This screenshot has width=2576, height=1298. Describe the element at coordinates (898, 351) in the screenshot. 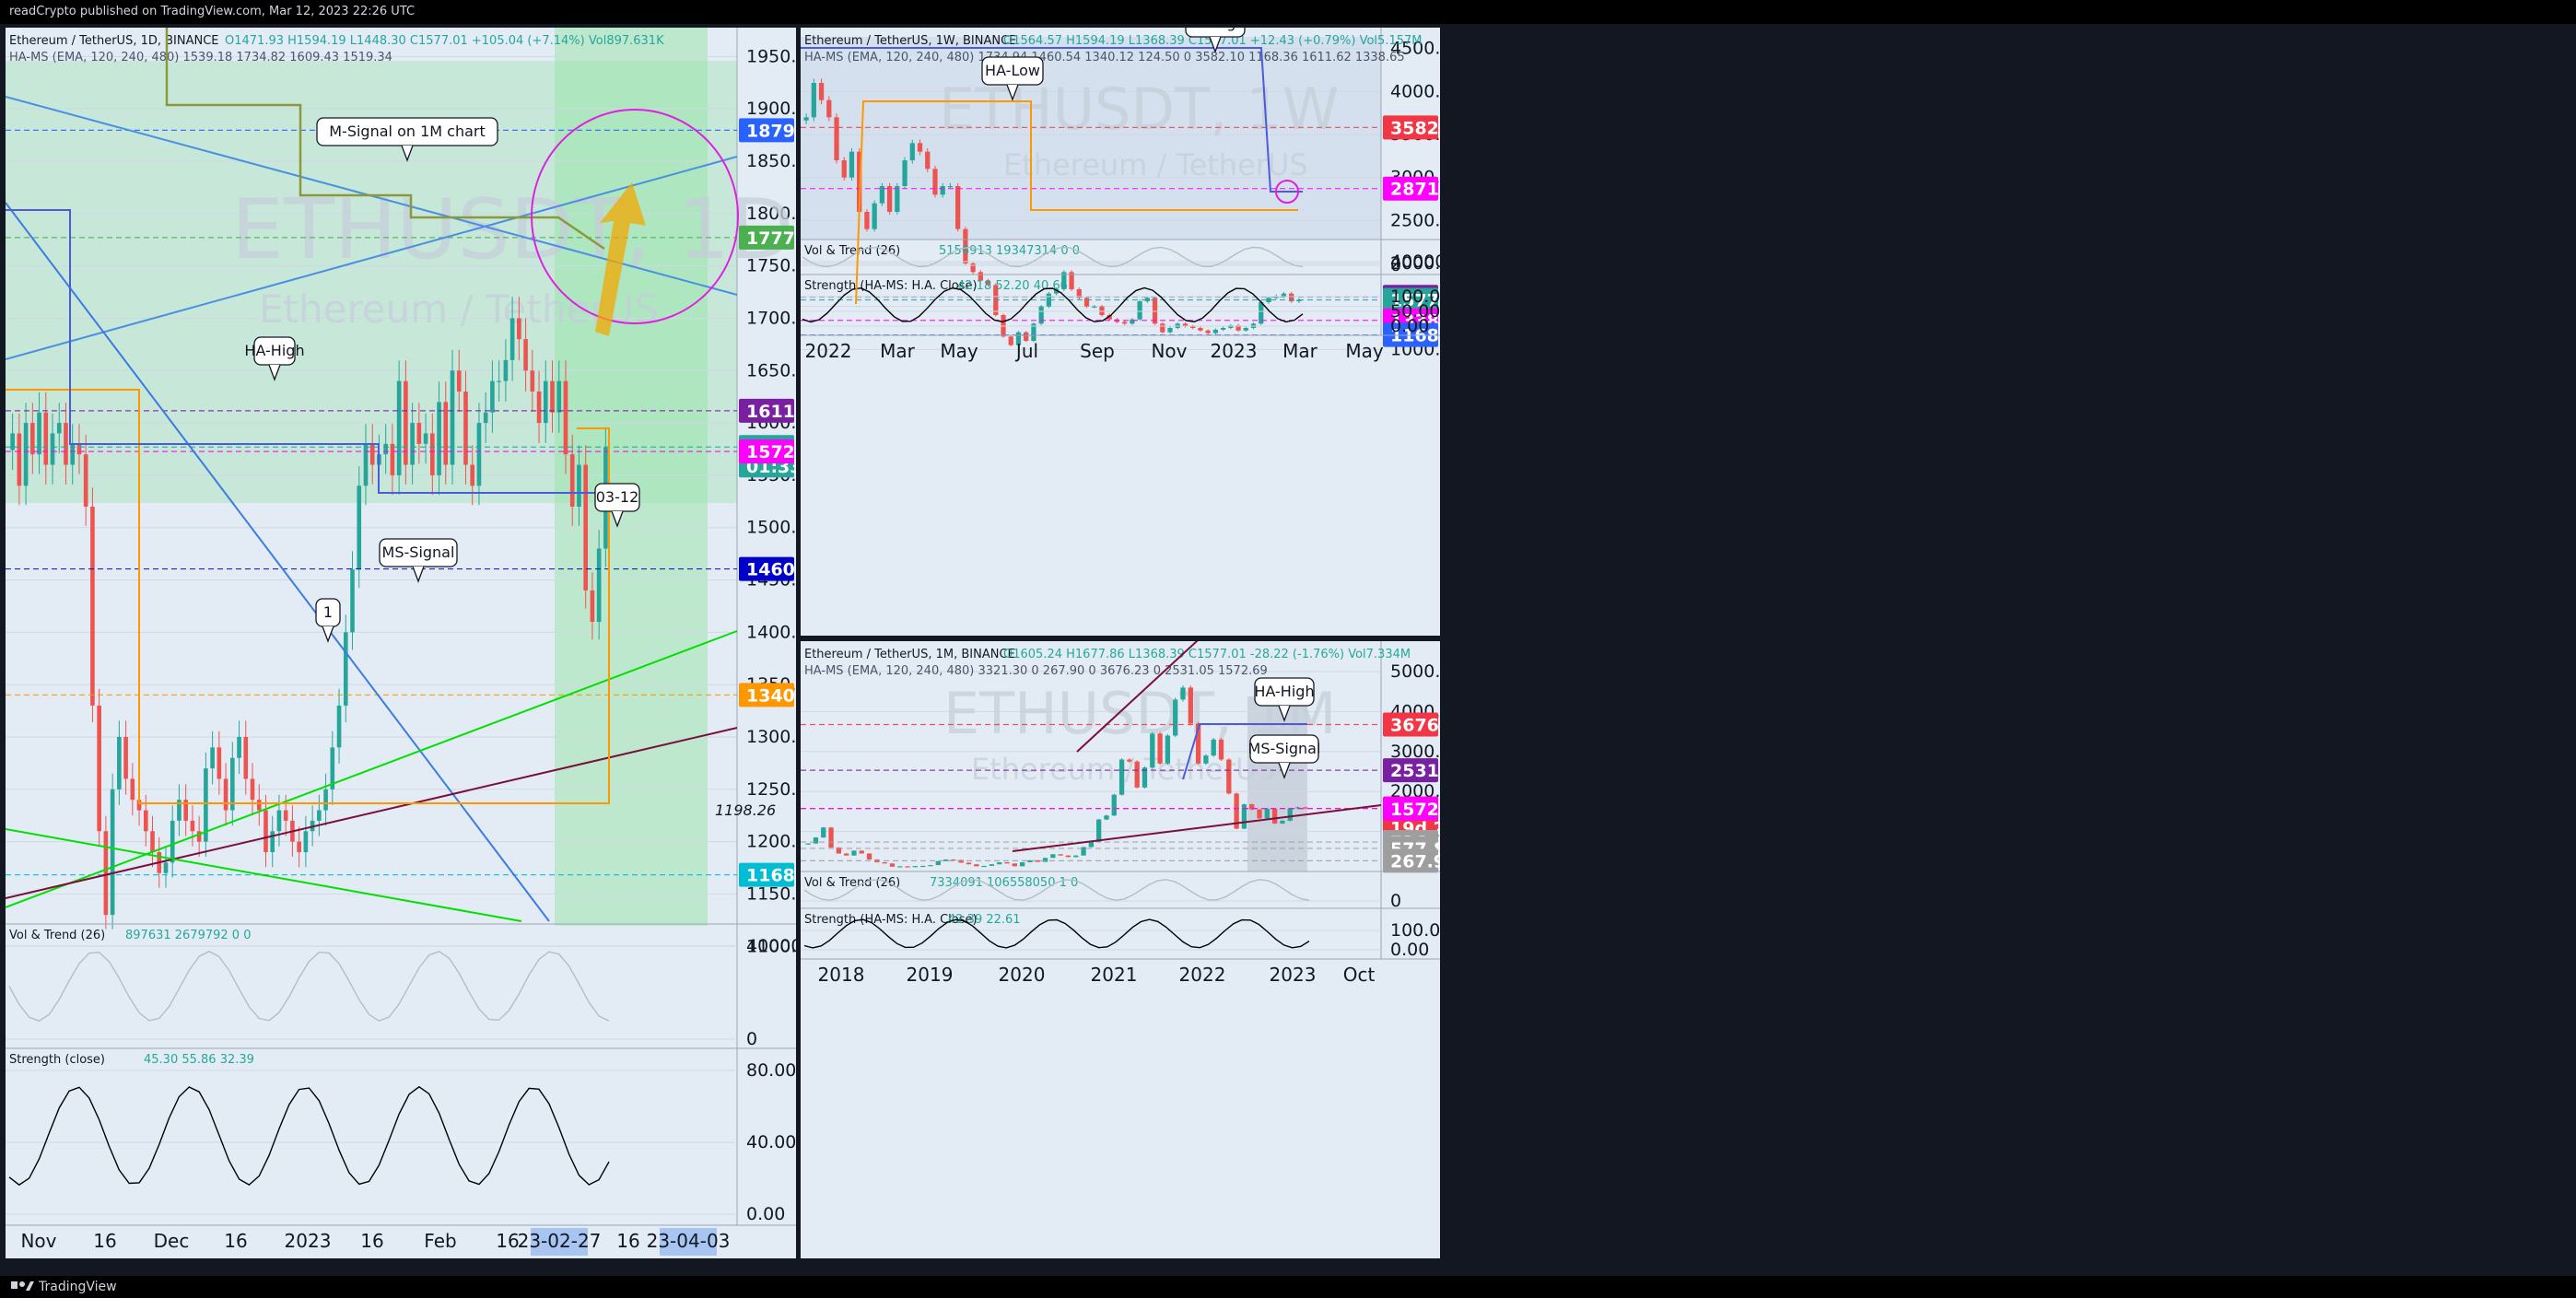

I see `x-tick-label: Mar` at that location.